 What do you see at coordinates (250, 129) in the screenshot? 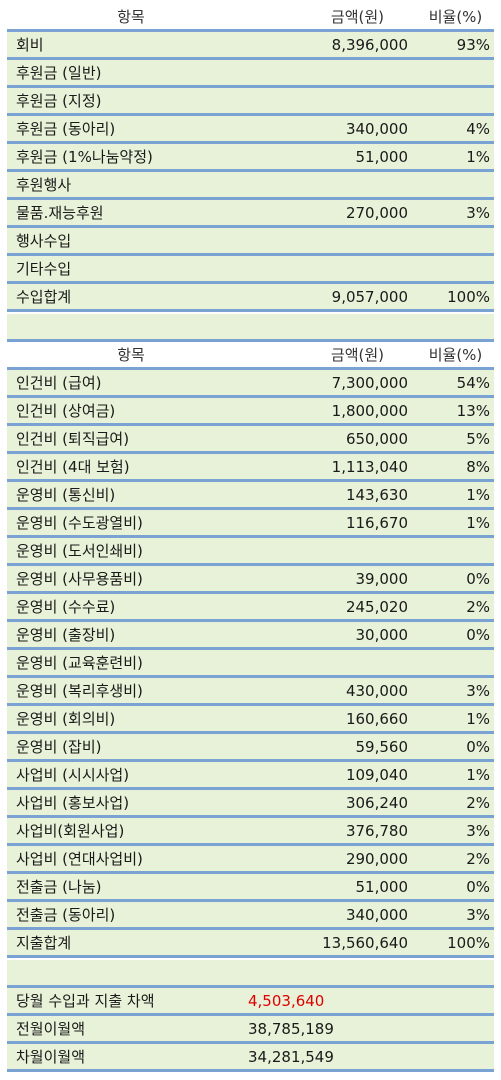
I see `table-row: 후원금 (동아리) 340,000 4%` at bounding box center [250, 129].